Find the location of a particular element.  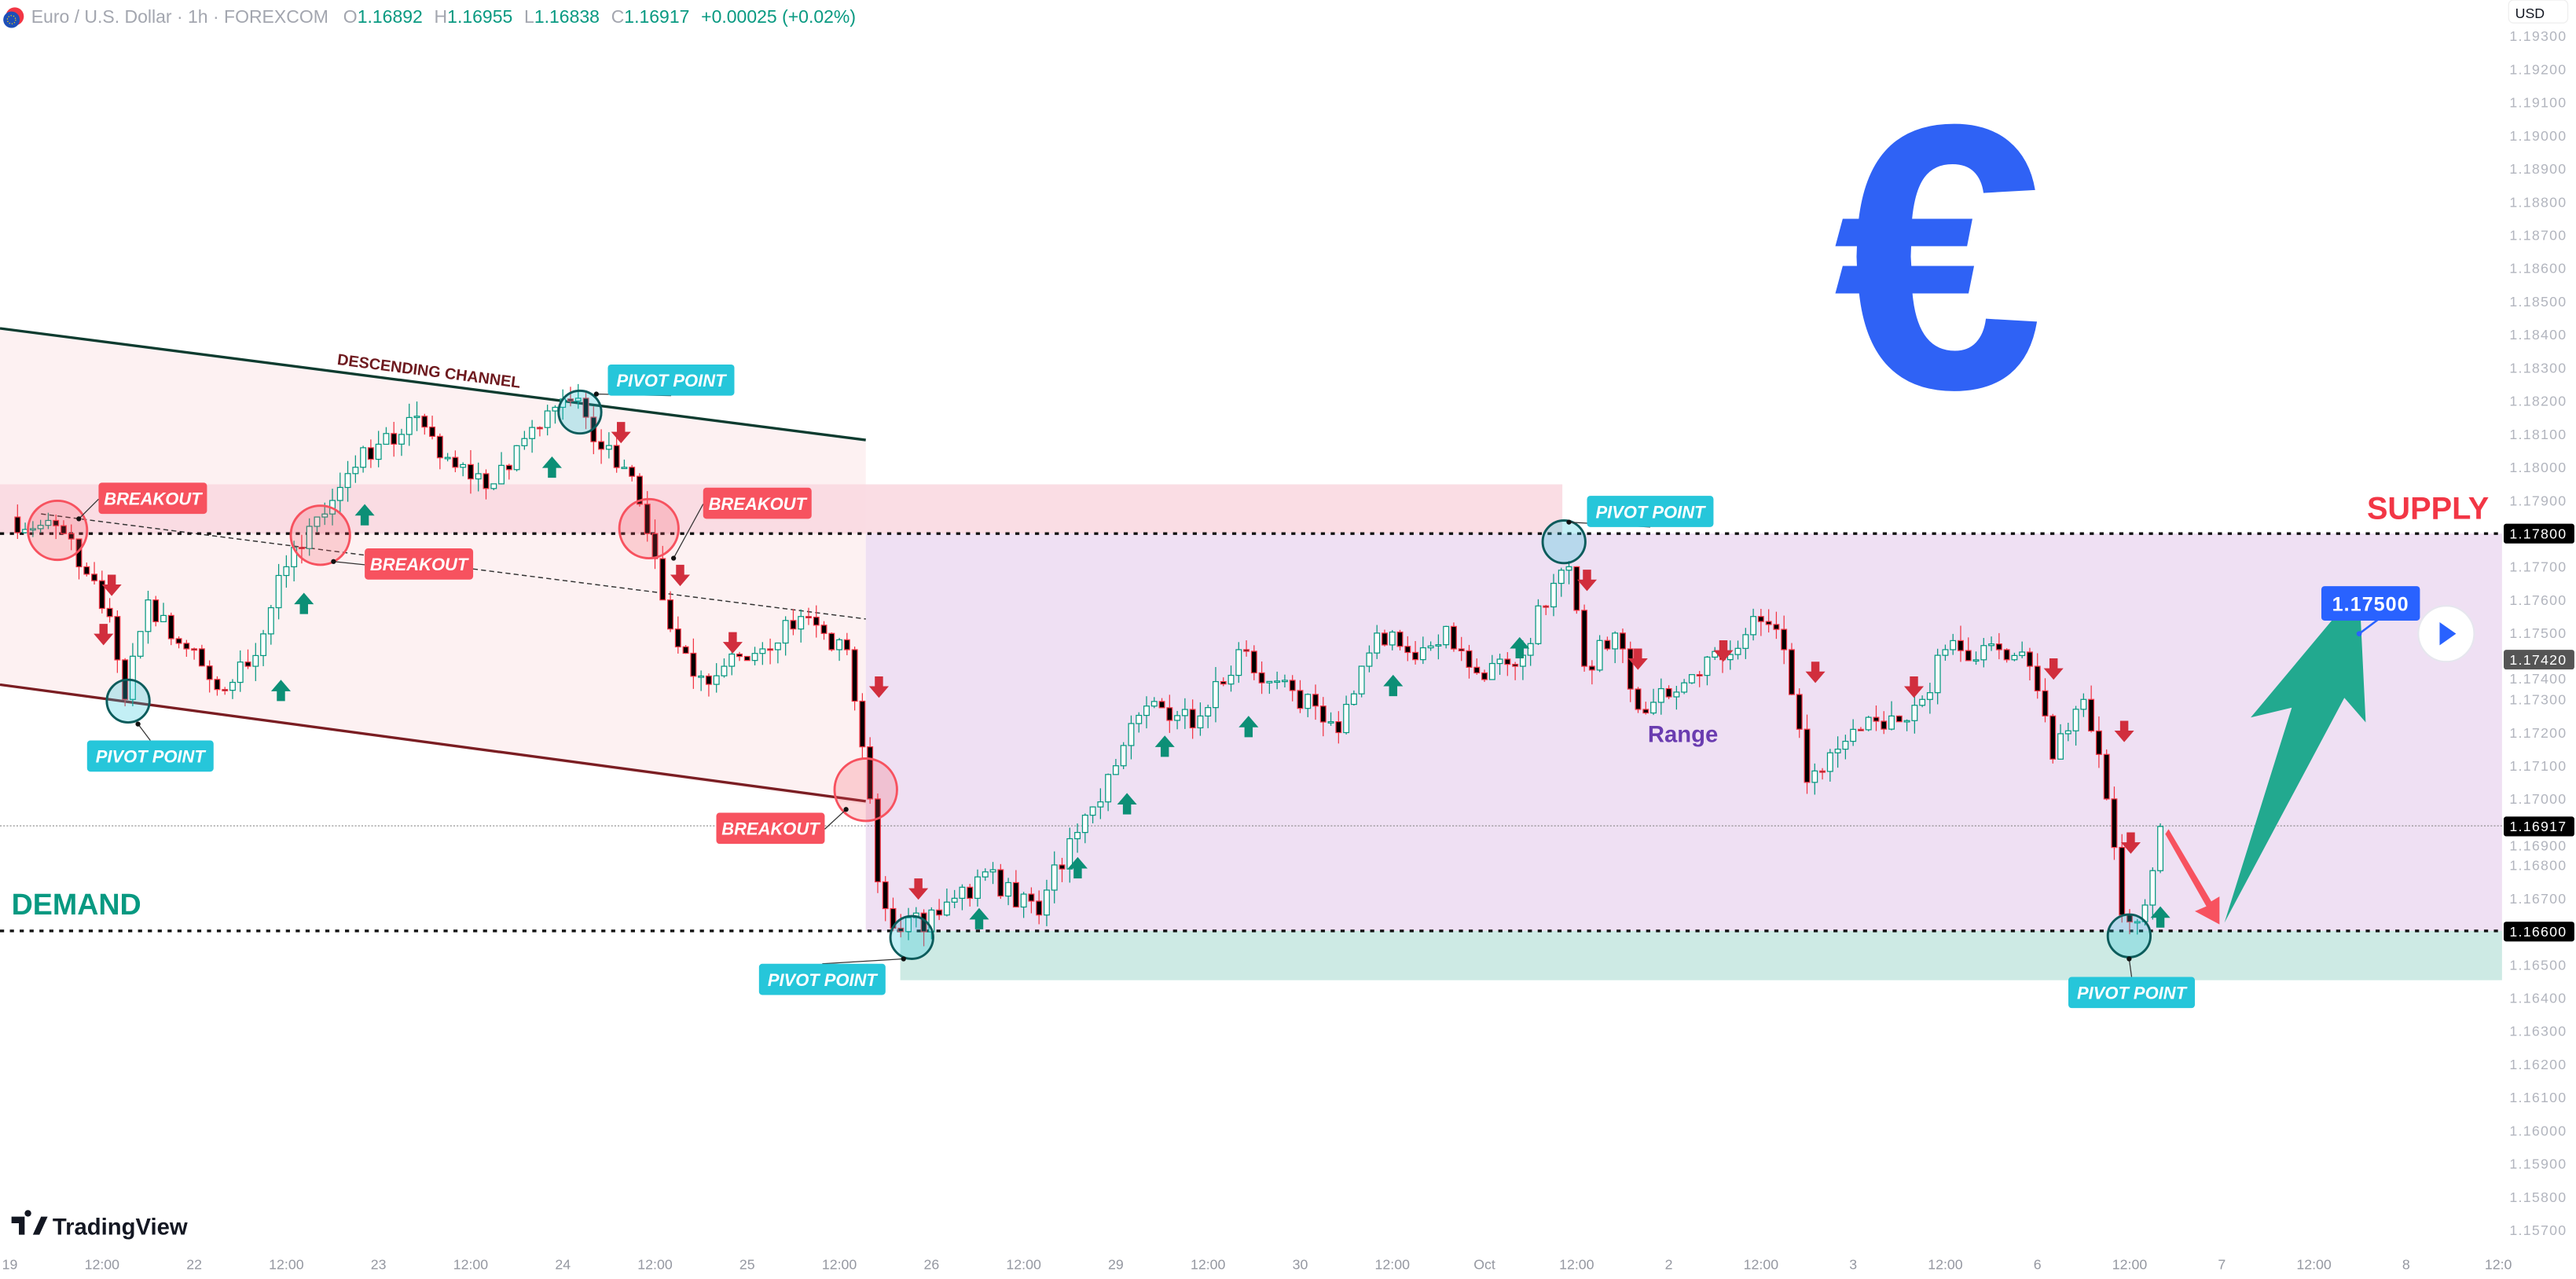

price-tick-label: 1.18400 is located at coordinates (2538, 335).